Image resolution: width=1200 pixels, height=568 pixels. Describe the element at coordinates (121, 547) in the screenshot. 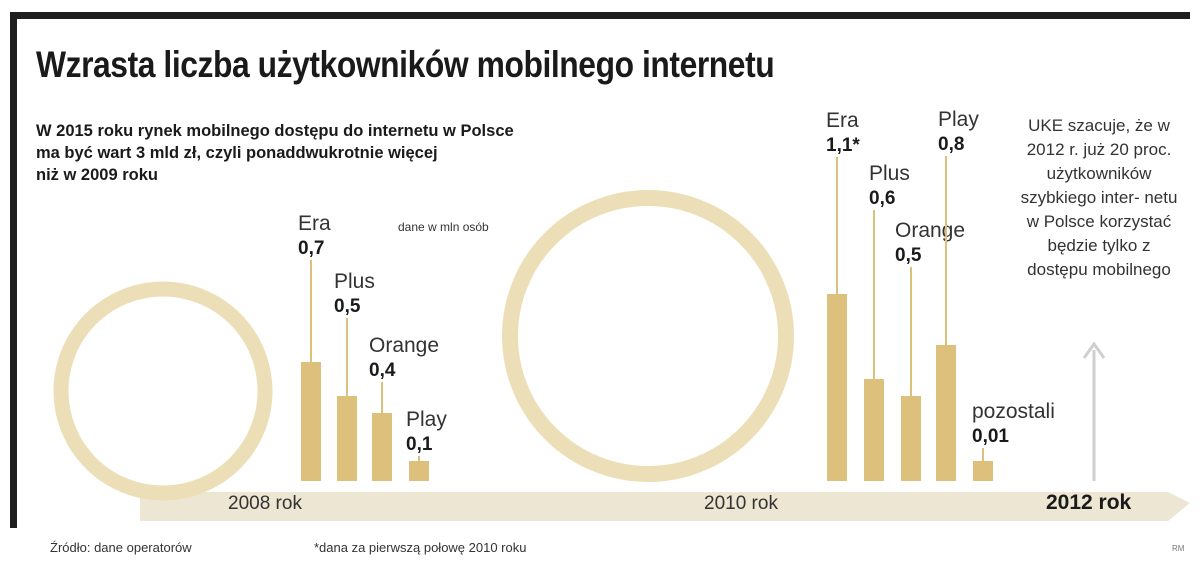

I see `source-note: Źródło: dane operatorów` at that location.